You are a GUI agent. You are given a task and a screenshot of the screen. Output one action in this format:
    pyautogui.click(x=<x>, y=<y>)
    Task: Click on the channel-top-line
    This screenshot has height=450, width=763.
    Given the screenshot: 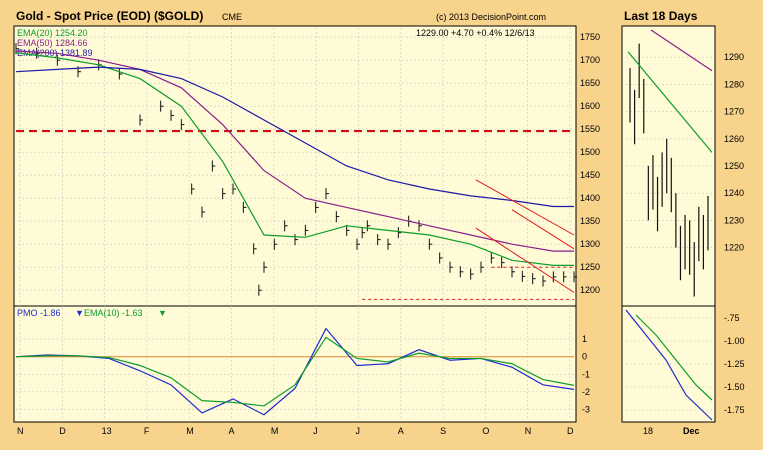 What is the action you would take?
    pyautogui.click(x=525, y=207)
    